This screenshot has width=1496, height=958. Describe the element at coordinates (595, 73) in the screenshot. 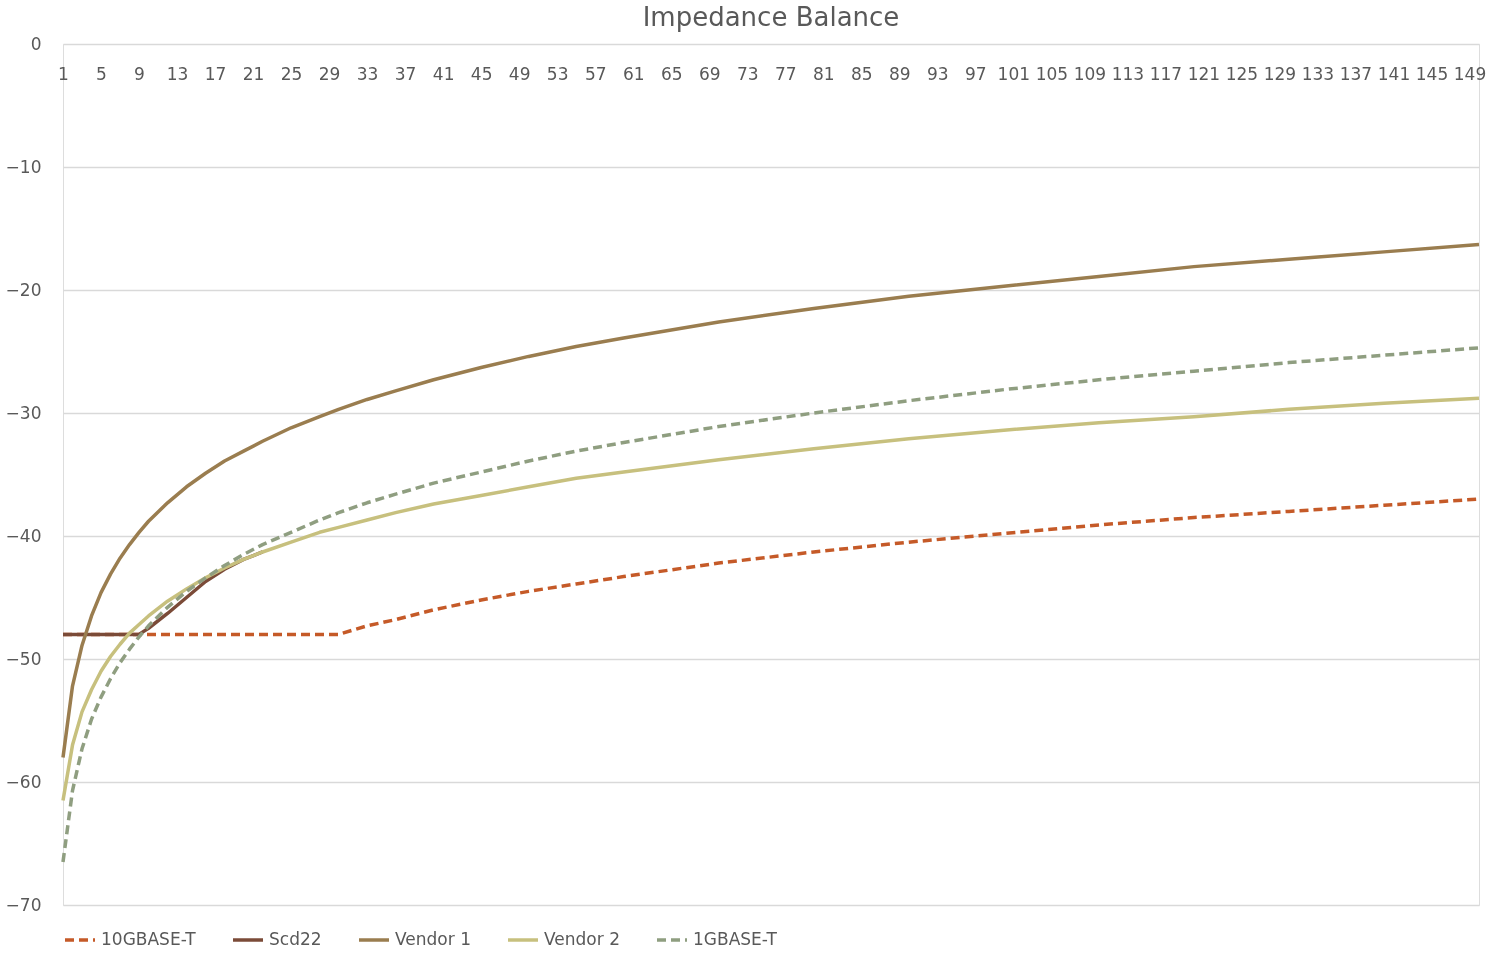

I see `x-tick-label: 57` at that location.